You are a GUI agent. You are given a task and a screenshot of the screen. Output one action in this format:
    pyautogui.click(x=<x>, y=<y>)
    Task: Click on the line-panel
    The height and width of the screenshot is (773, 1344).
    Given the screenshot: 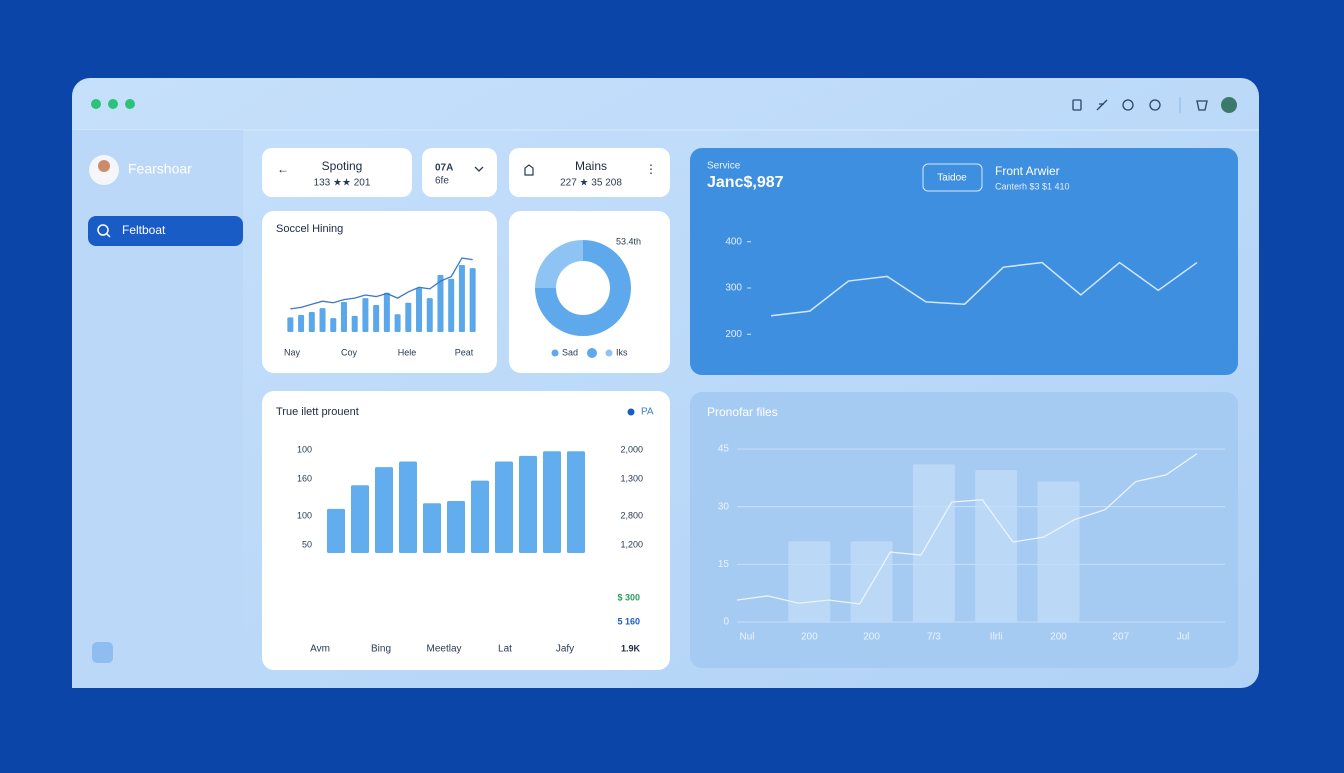 What is the action you would take?
    pyautogui.click(x=964, y=261)
    